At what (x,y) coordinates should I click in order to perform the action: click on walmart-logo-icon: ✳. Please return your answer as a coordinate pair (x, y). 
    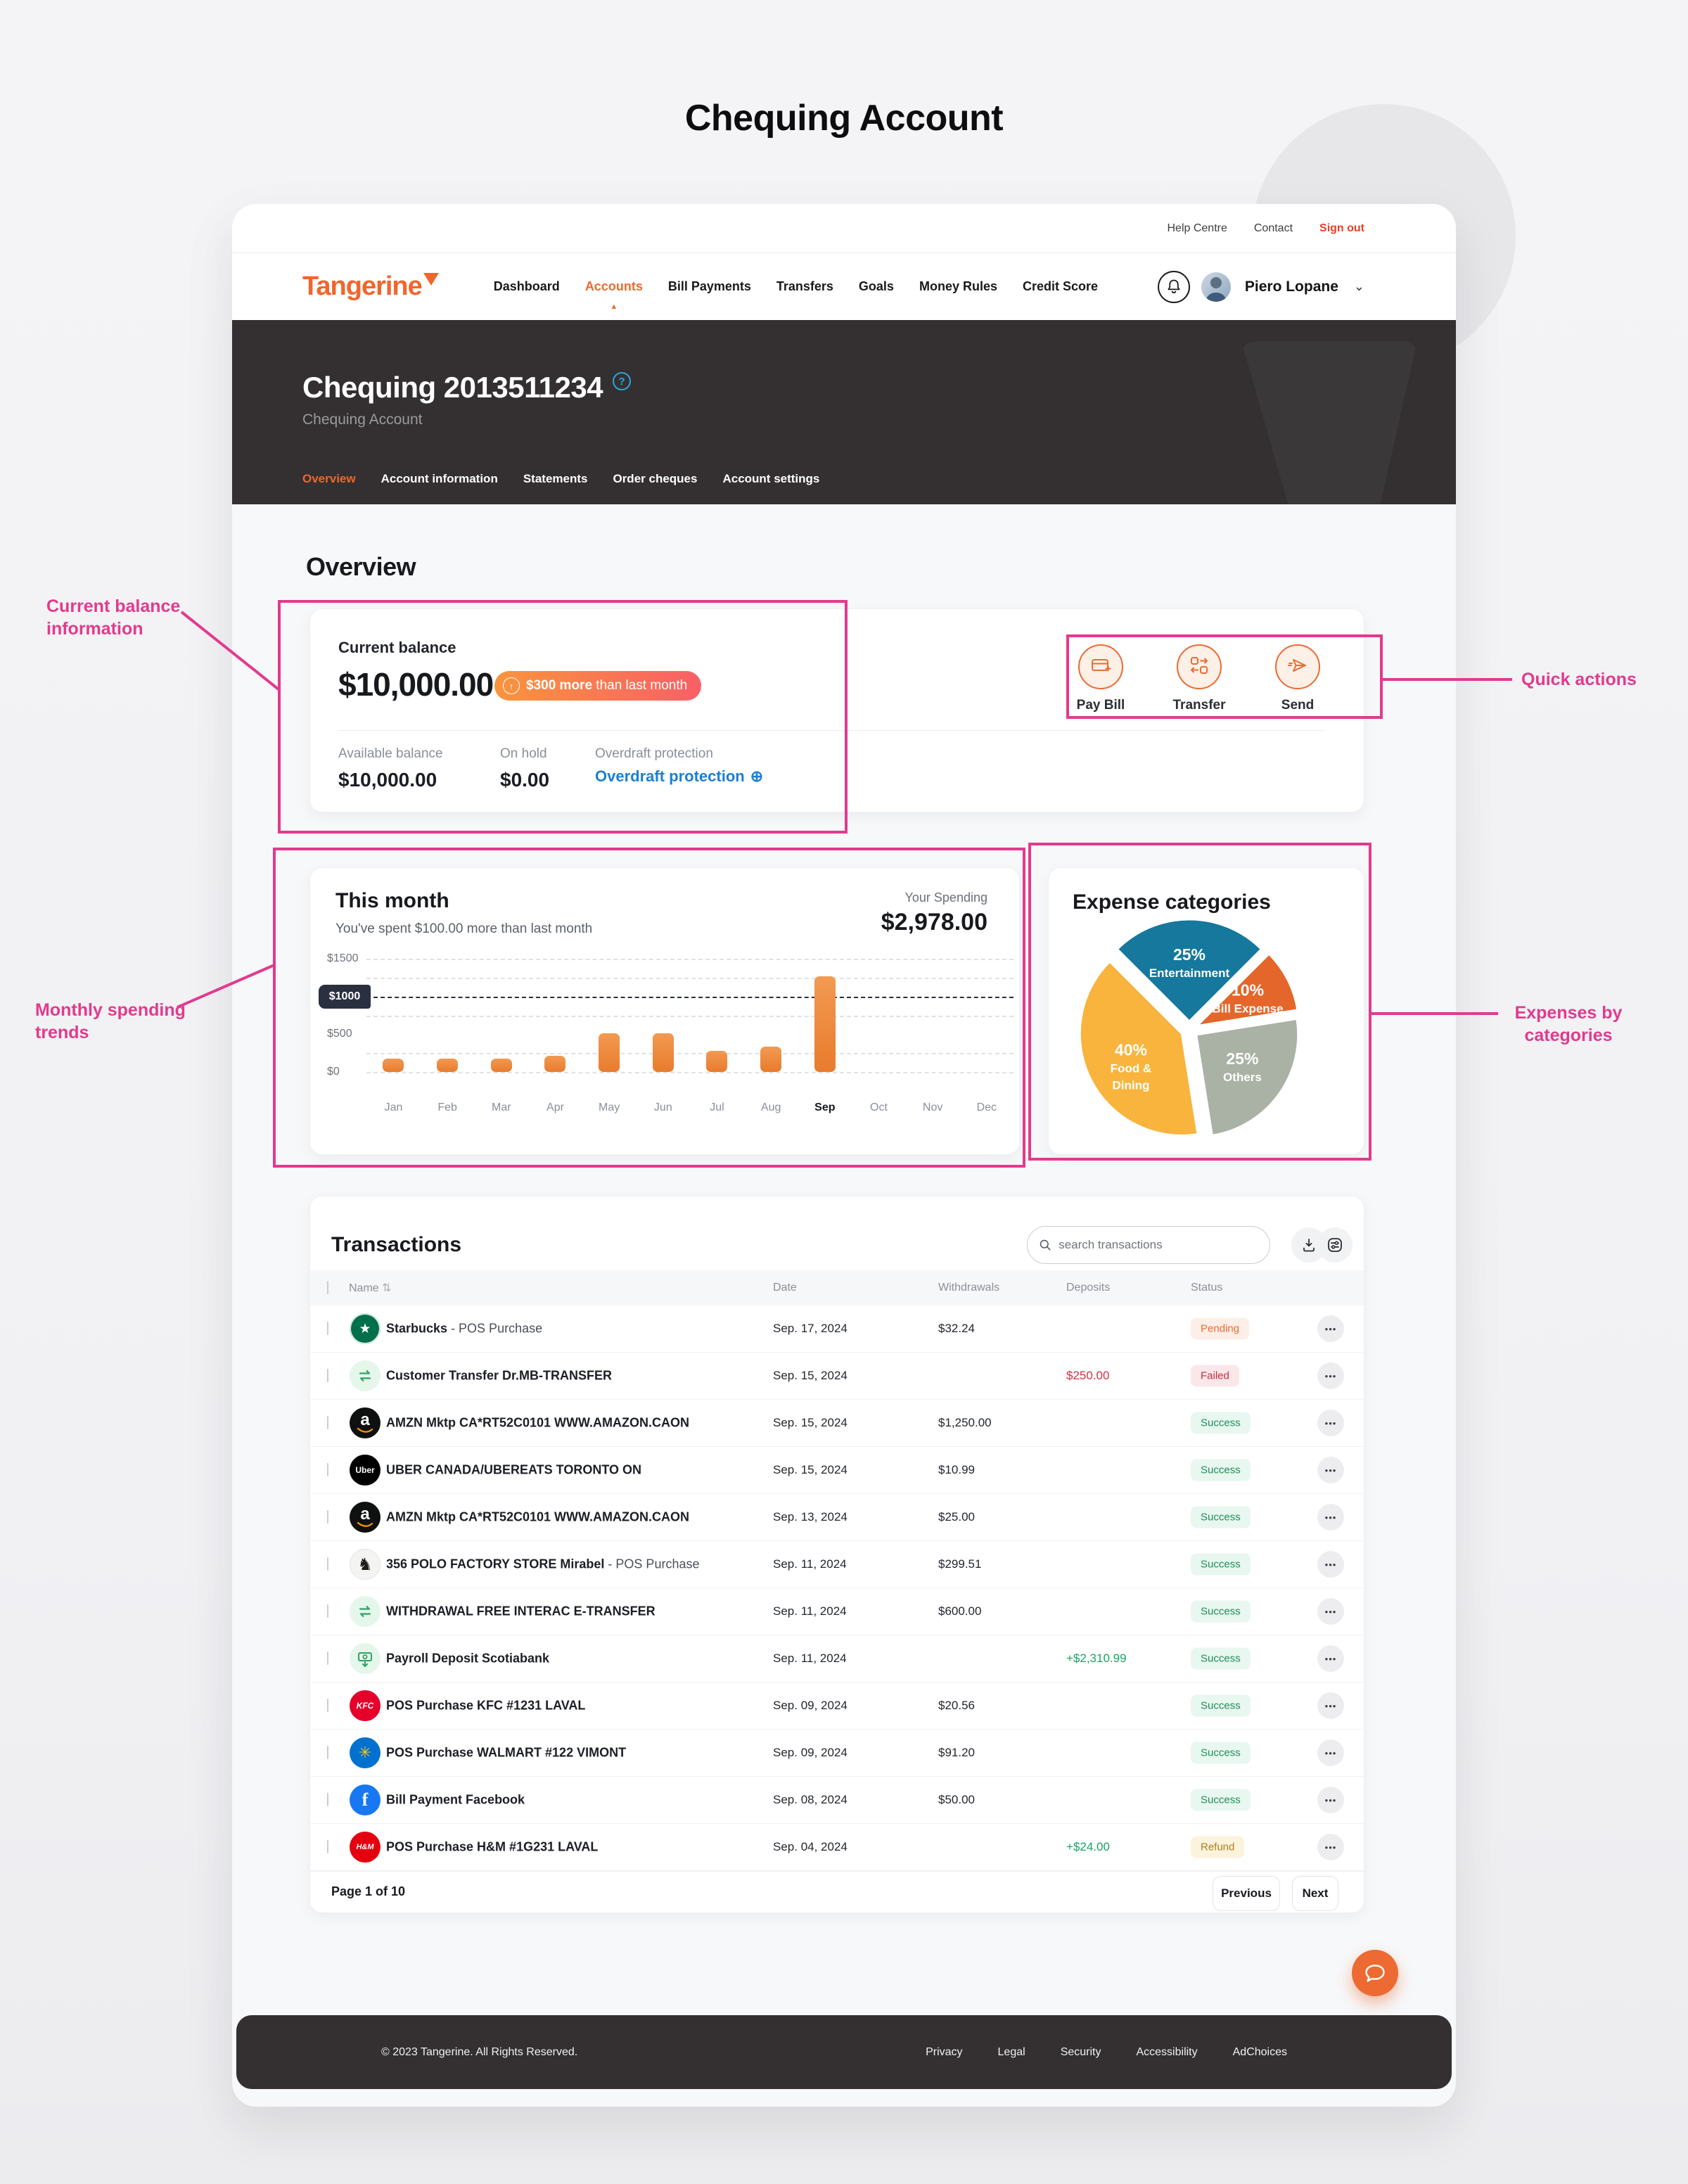
    Looking at the image, I should click on (365, 1752).